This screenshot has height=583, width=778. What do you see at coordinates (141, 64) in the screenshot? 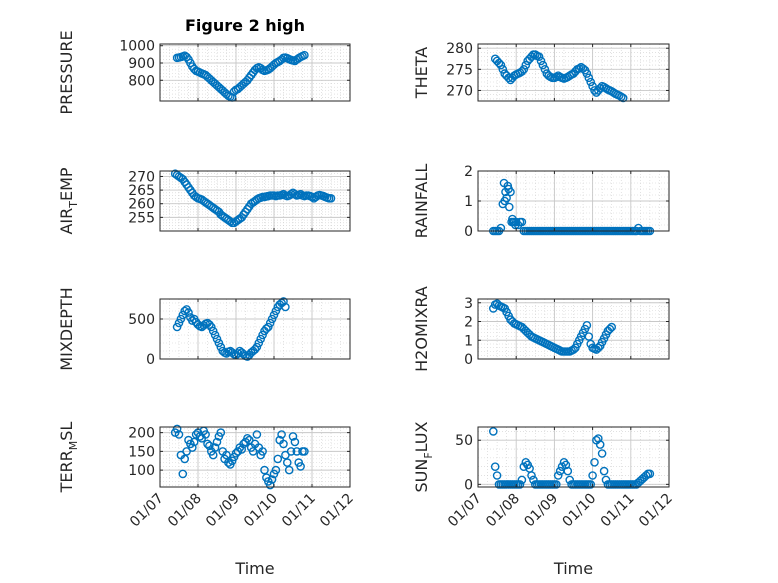
I see `pressure-y-tick-label: 900` at bounding box center [141, 64].